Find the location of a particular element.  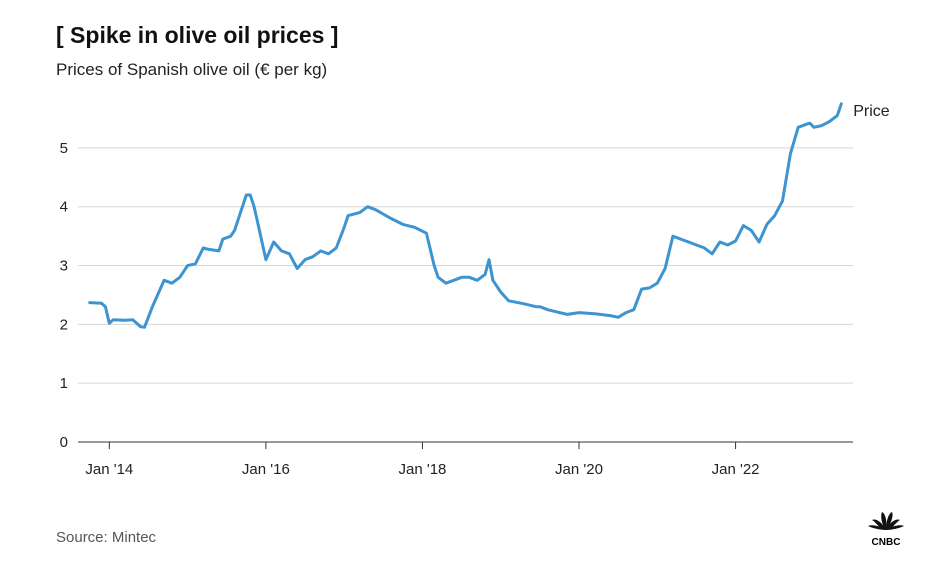

y-tick-label: 2 is located at coordinates (64, 324).